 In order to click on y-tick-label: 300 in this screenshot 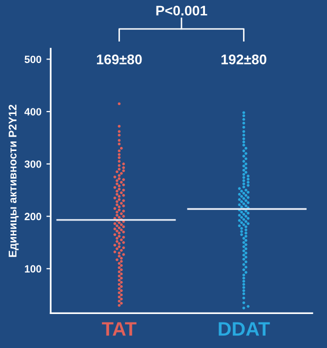, I will do `click(33, 164)`.